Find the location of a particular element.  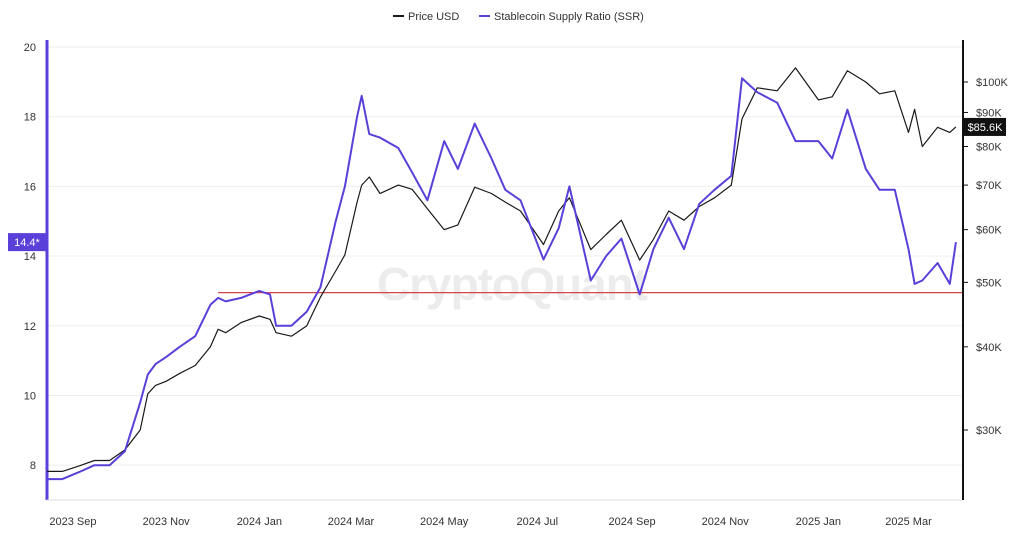

price-value-tag is located at coordinates (985, 126).